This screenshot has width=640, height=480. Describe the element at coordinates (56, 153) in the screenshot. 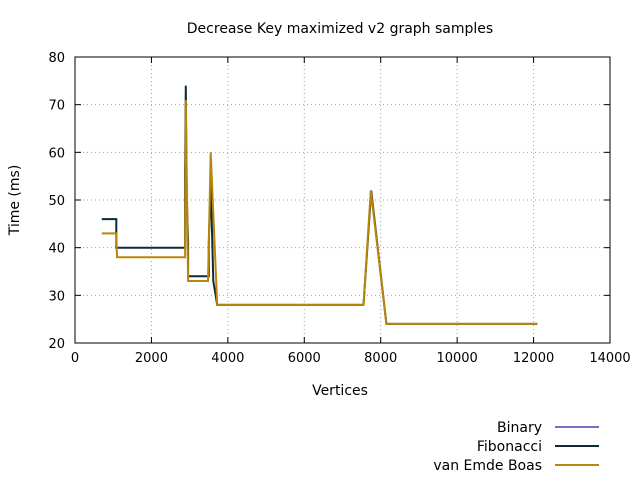

I see `y-tick-label: 60` at that location.